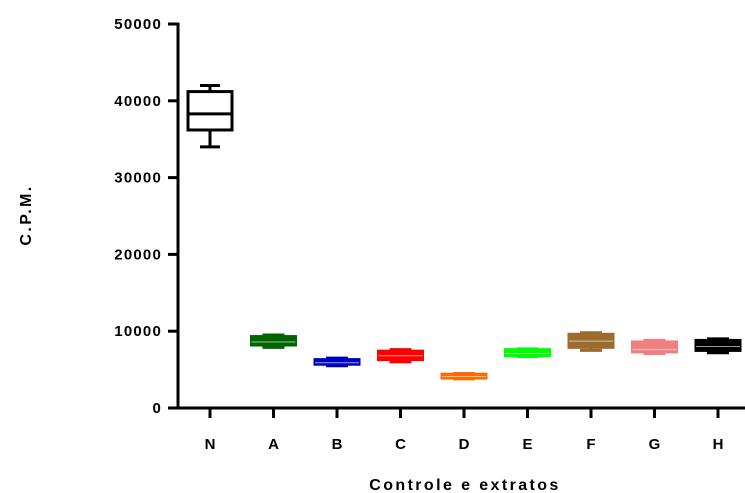 This screenshot has height=493, width=745. I want to click on box-B, so click(337, 362).